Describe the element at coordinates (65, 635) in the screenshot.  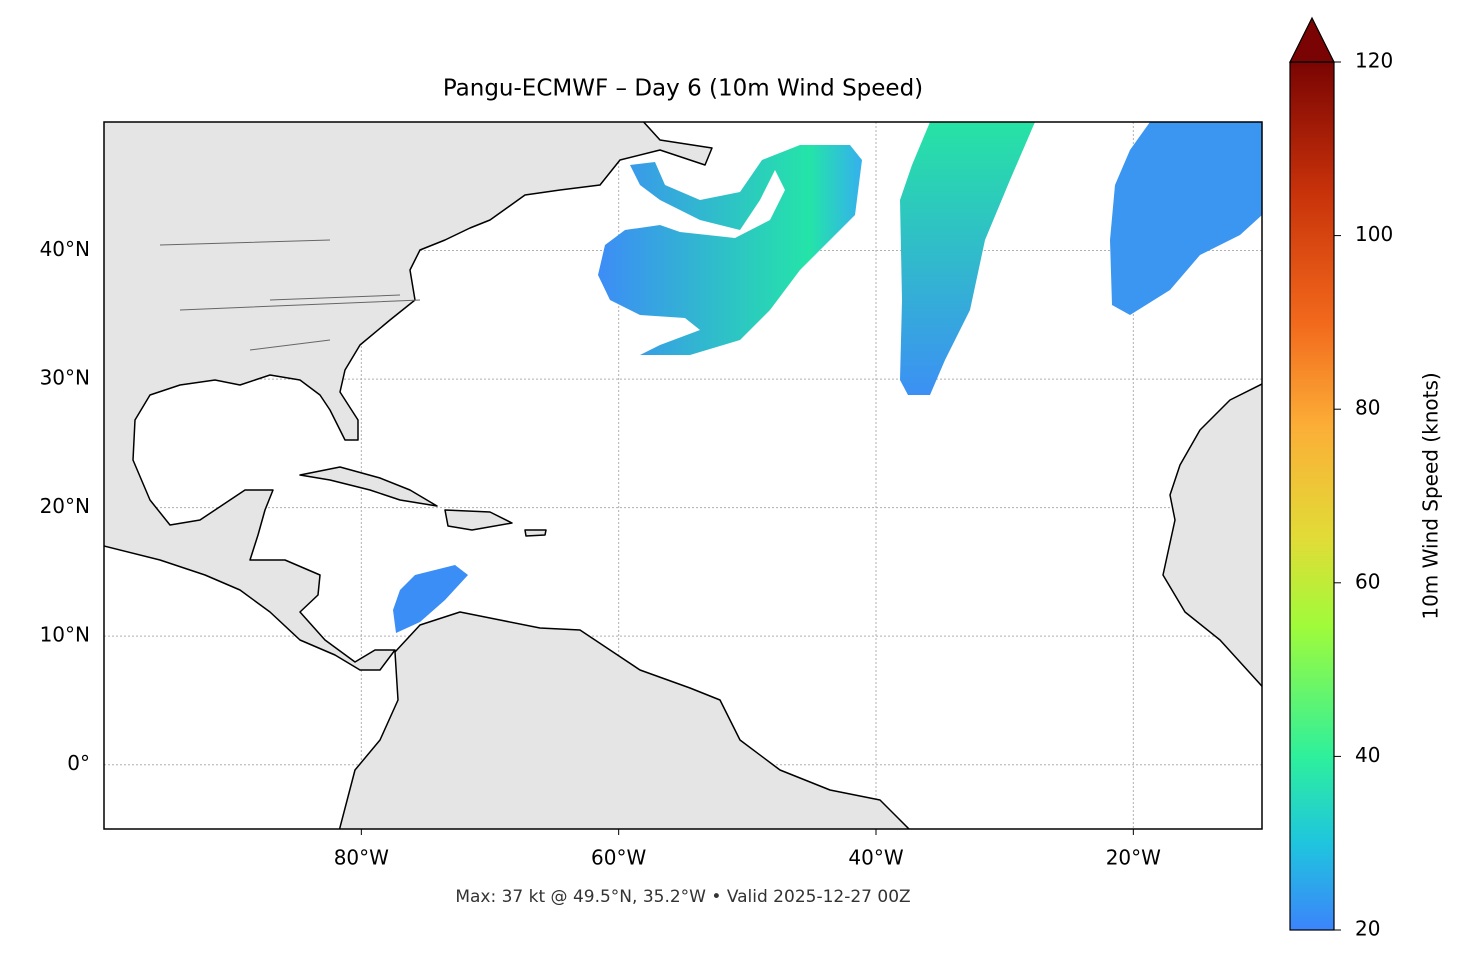
I see `y-tick-label: 10°N` at that location.